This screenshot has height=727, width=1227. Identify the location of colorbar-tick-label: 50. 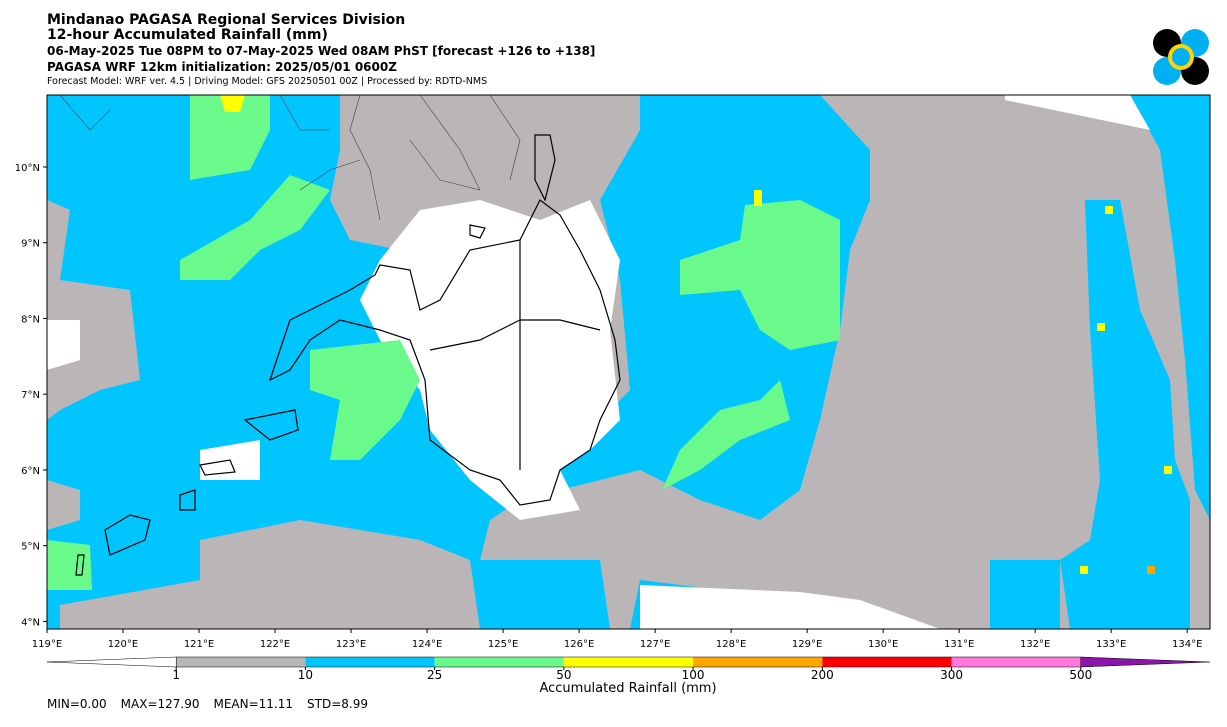
(563, 675).